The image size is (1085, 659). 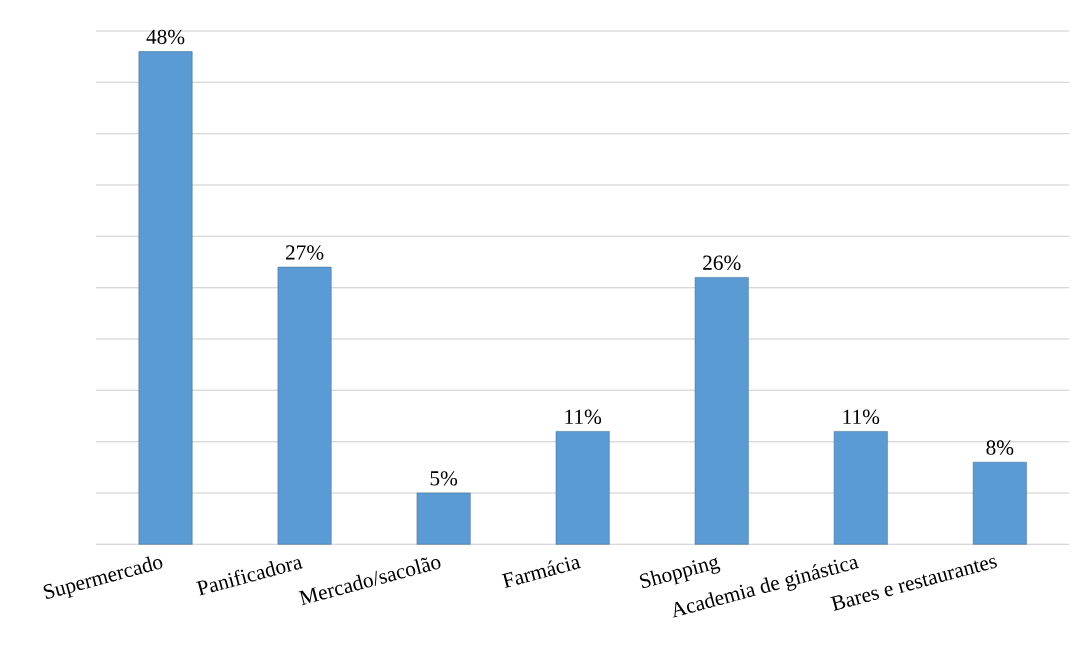 What do you see at coordinates (541, 573) in the screenshot?
I see `x-tick-label: Farmácia` at bounding box center [541, 573].